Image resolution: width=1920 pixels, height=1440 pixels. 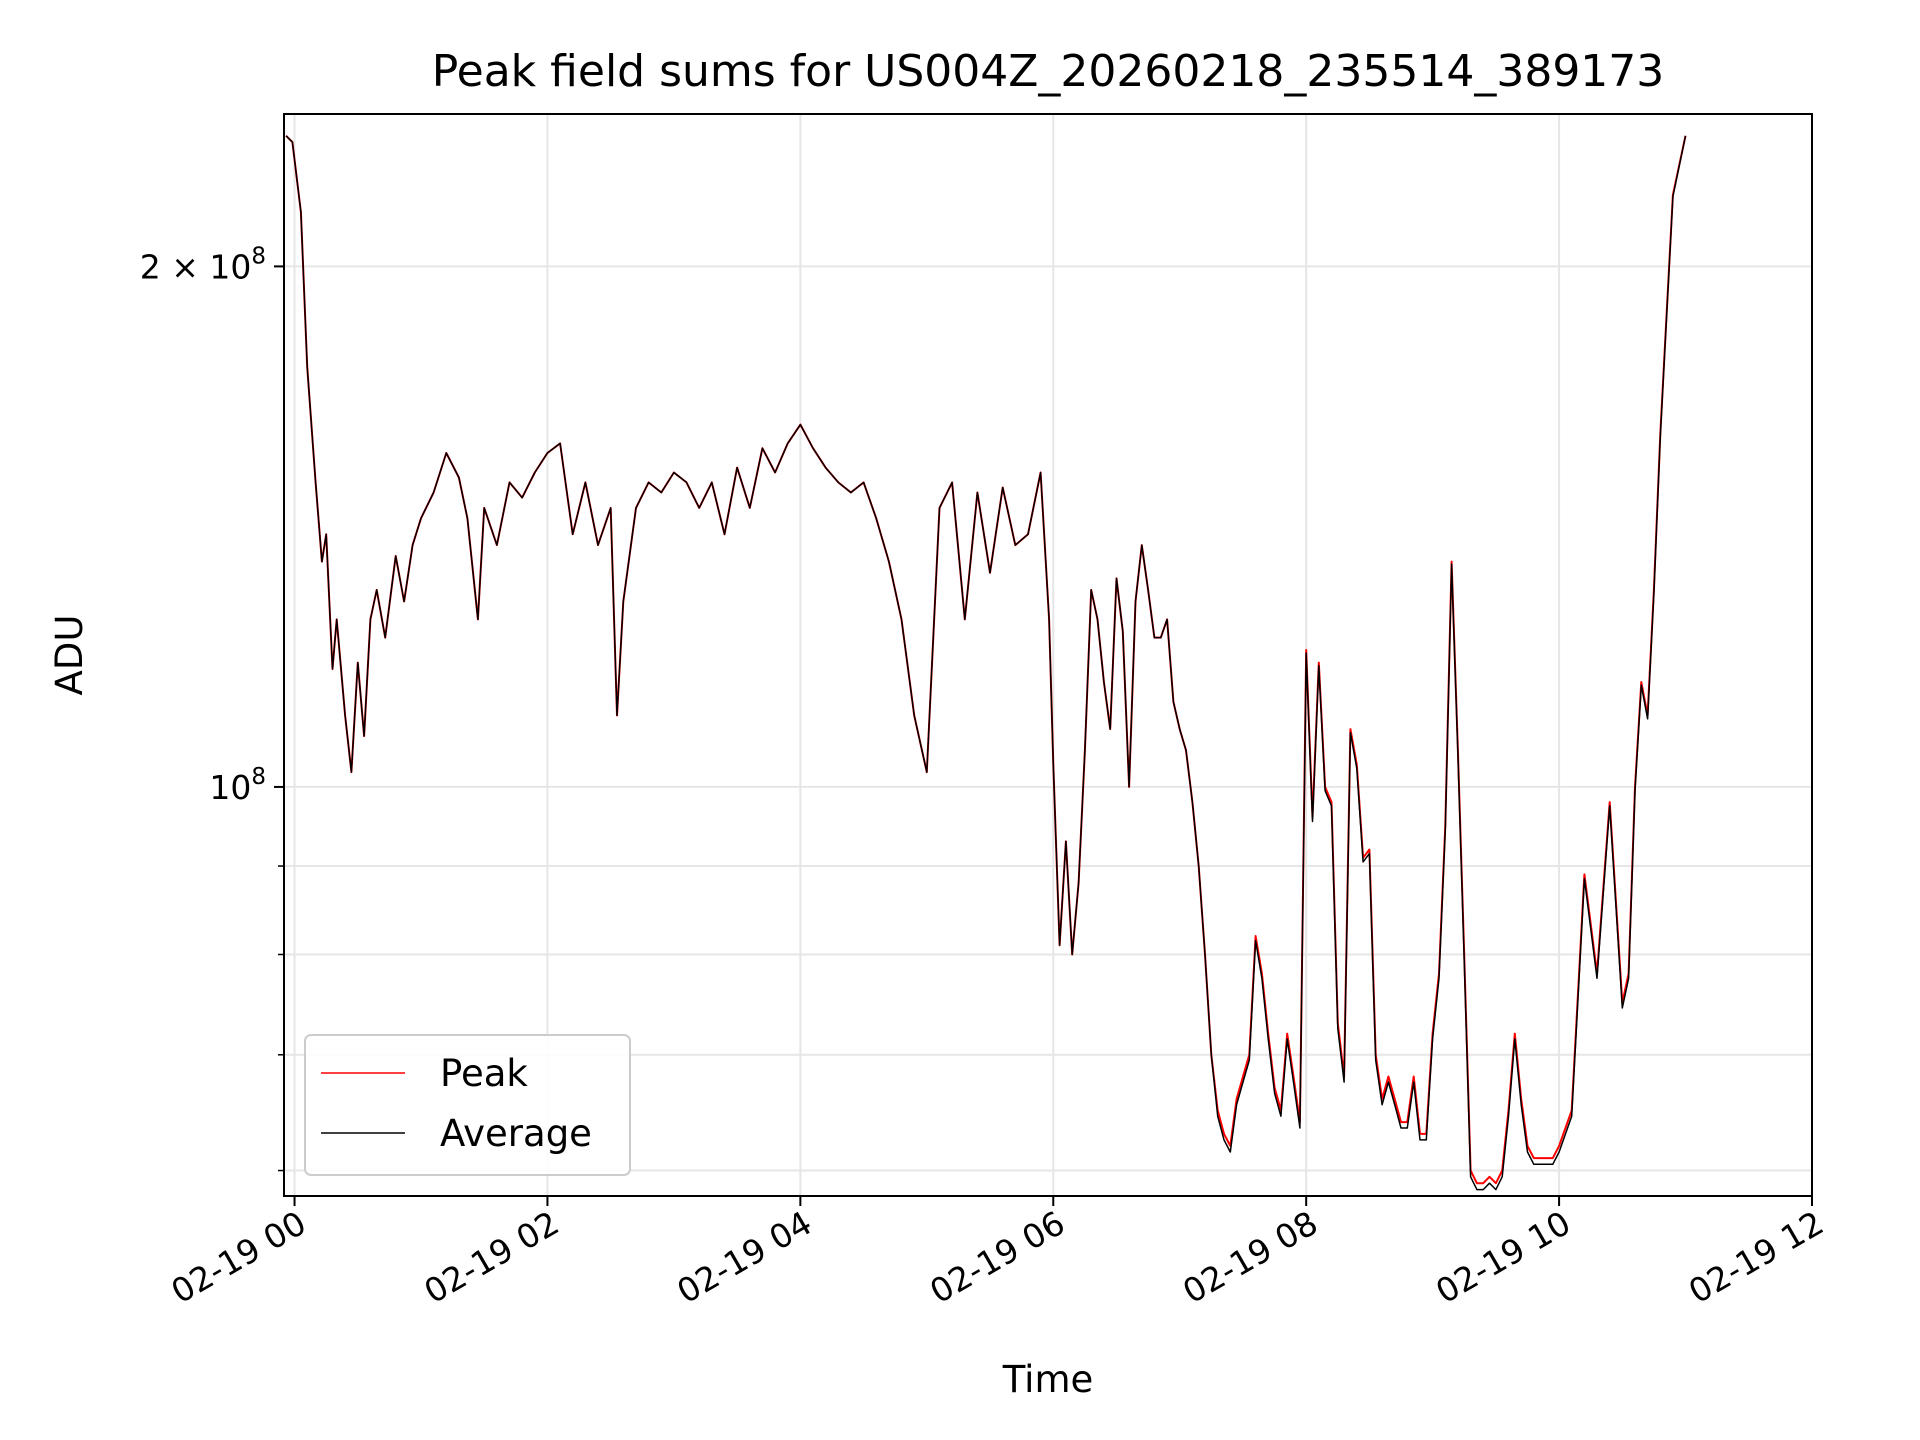 What do you see at coordinates (203, 264) in the screenshot?
I see `y-tick-label: 2 × 108` at bounding box center [203, 264].